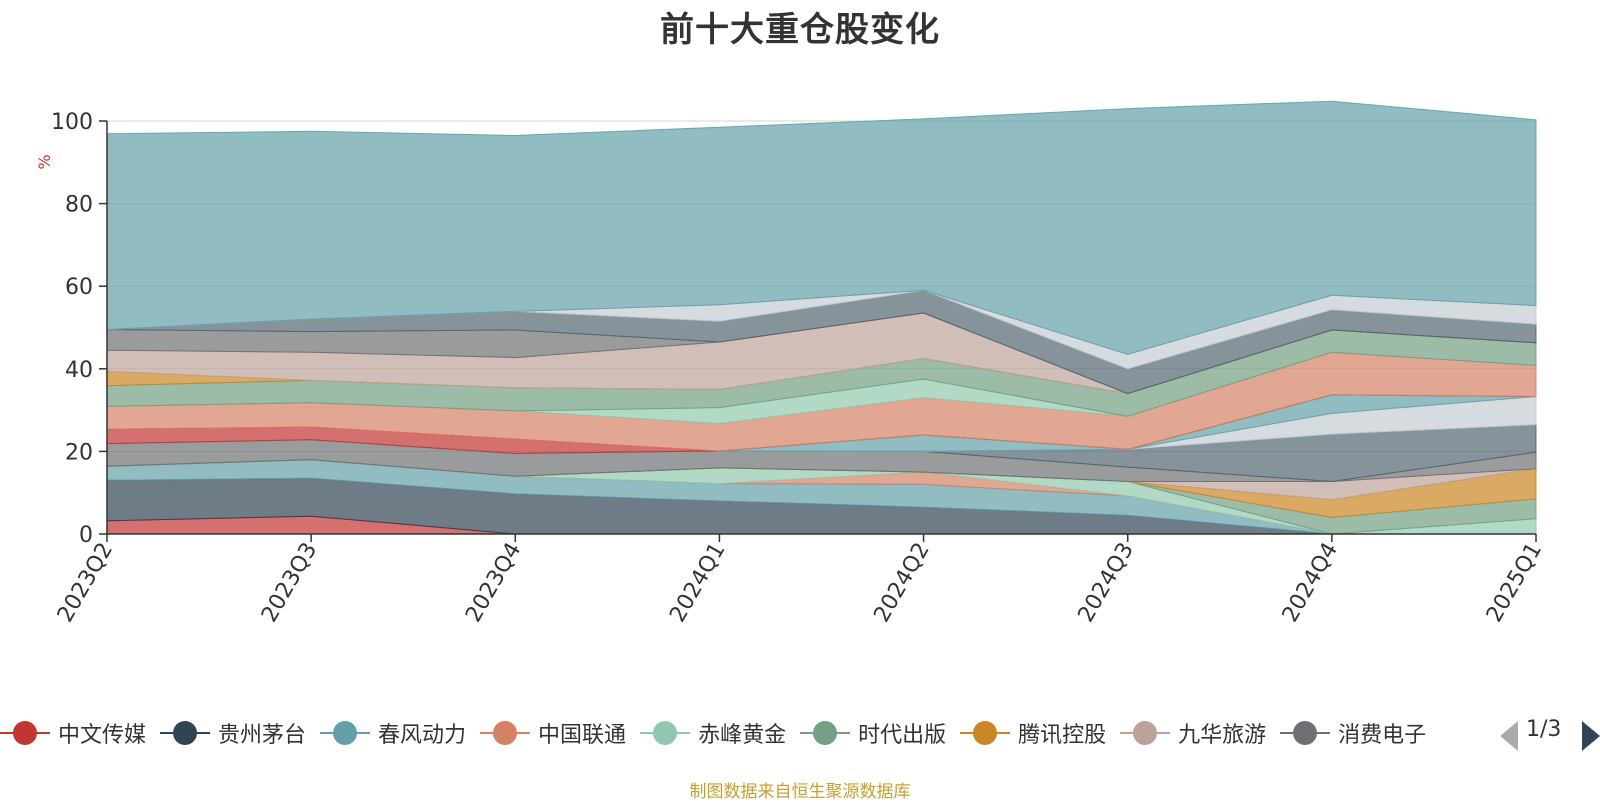 The width and height of the screenshot is (1600, 802). What do you see at coordinates (85, 583) in the screenshot?
I see `x-tick-label: 2023Q2` at bounding box center [85, 583].